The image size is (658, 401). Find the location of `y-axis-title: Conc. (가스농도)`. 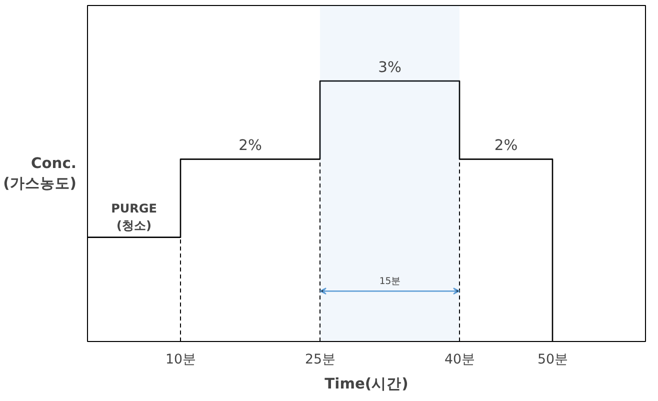

y-axis-title: Conc. (가스농도) is located at coordinates (40, 173).